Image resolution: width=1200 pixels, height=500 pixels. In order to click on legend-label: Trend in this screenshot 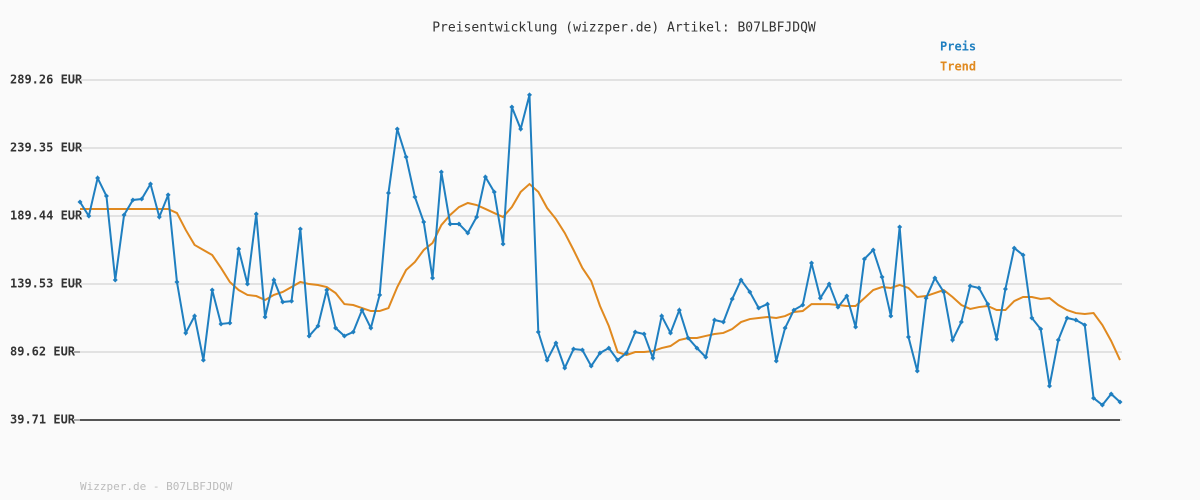, I will do `click(958, 67)`.